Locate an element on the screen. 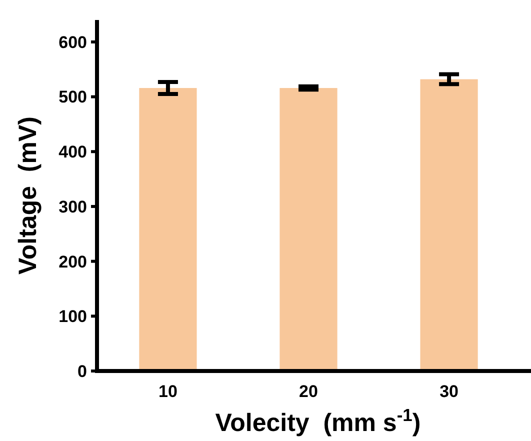 The image size is (531, 441). y-tick-label: 100 is located at coordinates (72, 316).